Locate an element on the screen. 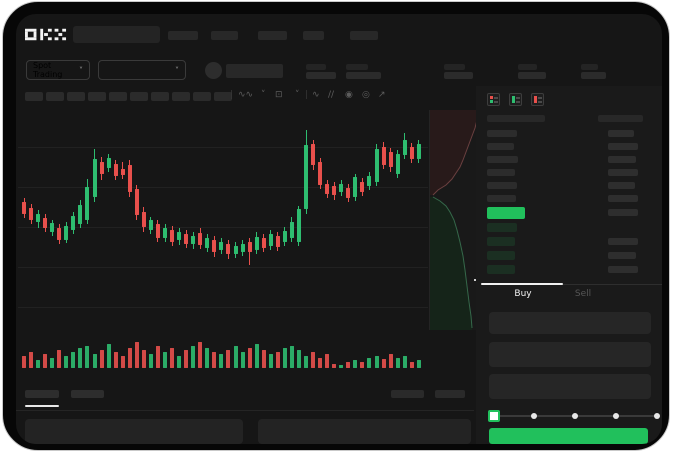 The image size is (673, 453). asks-book-icon is located at coordinates (537, 99).